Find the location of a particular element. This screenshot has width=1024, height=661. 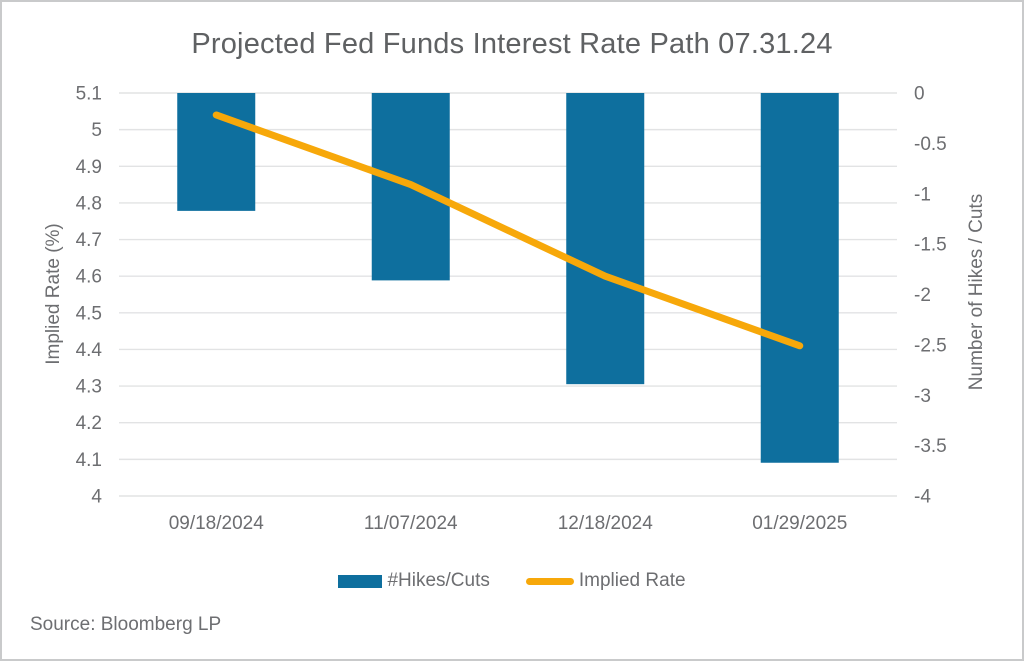

left-axis-tick-label: 4.3 is located at coordinates (89, 387).